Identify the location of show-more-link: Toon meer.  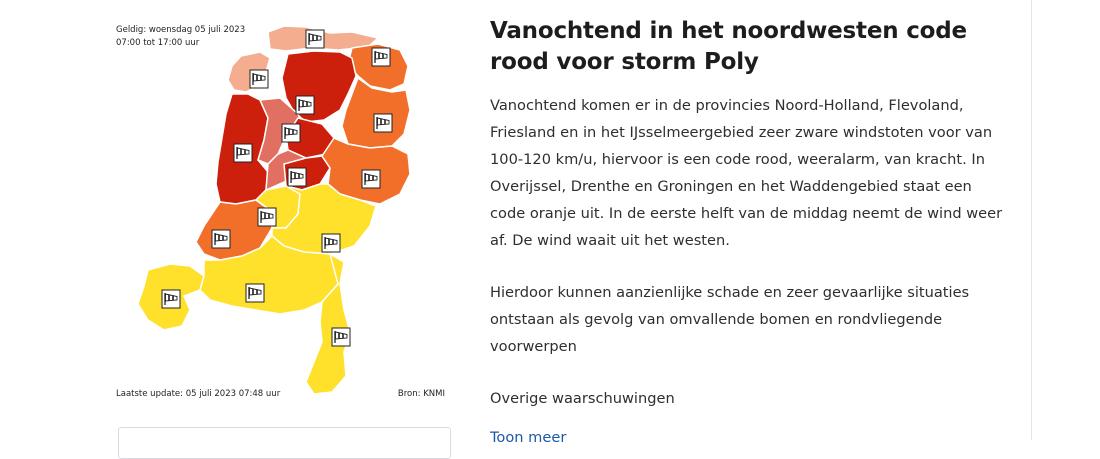
(528, 437).